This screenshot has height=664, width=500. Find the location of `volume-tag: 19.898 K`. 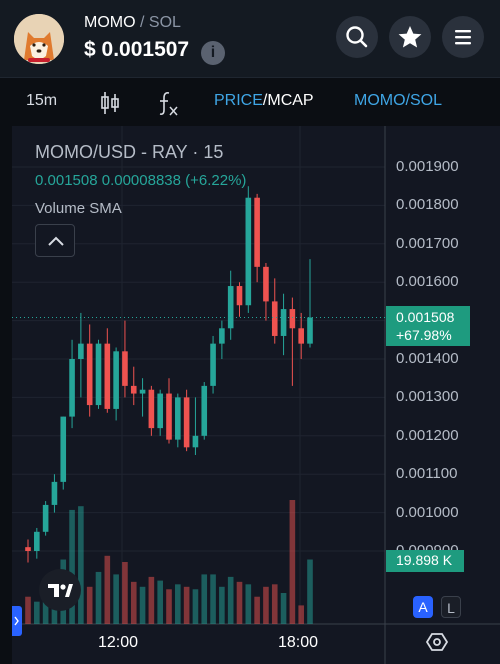

volume-tag: 19.898 K is located at coordinates (425, 561).